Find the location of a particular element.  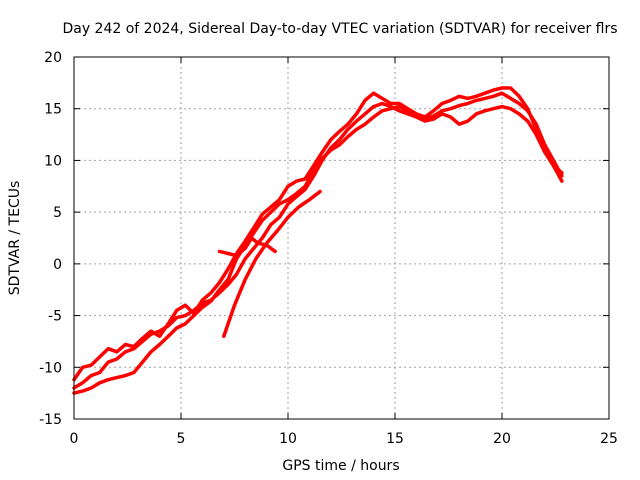

y-tick-label: -10 is located at coordinates (50, 368).